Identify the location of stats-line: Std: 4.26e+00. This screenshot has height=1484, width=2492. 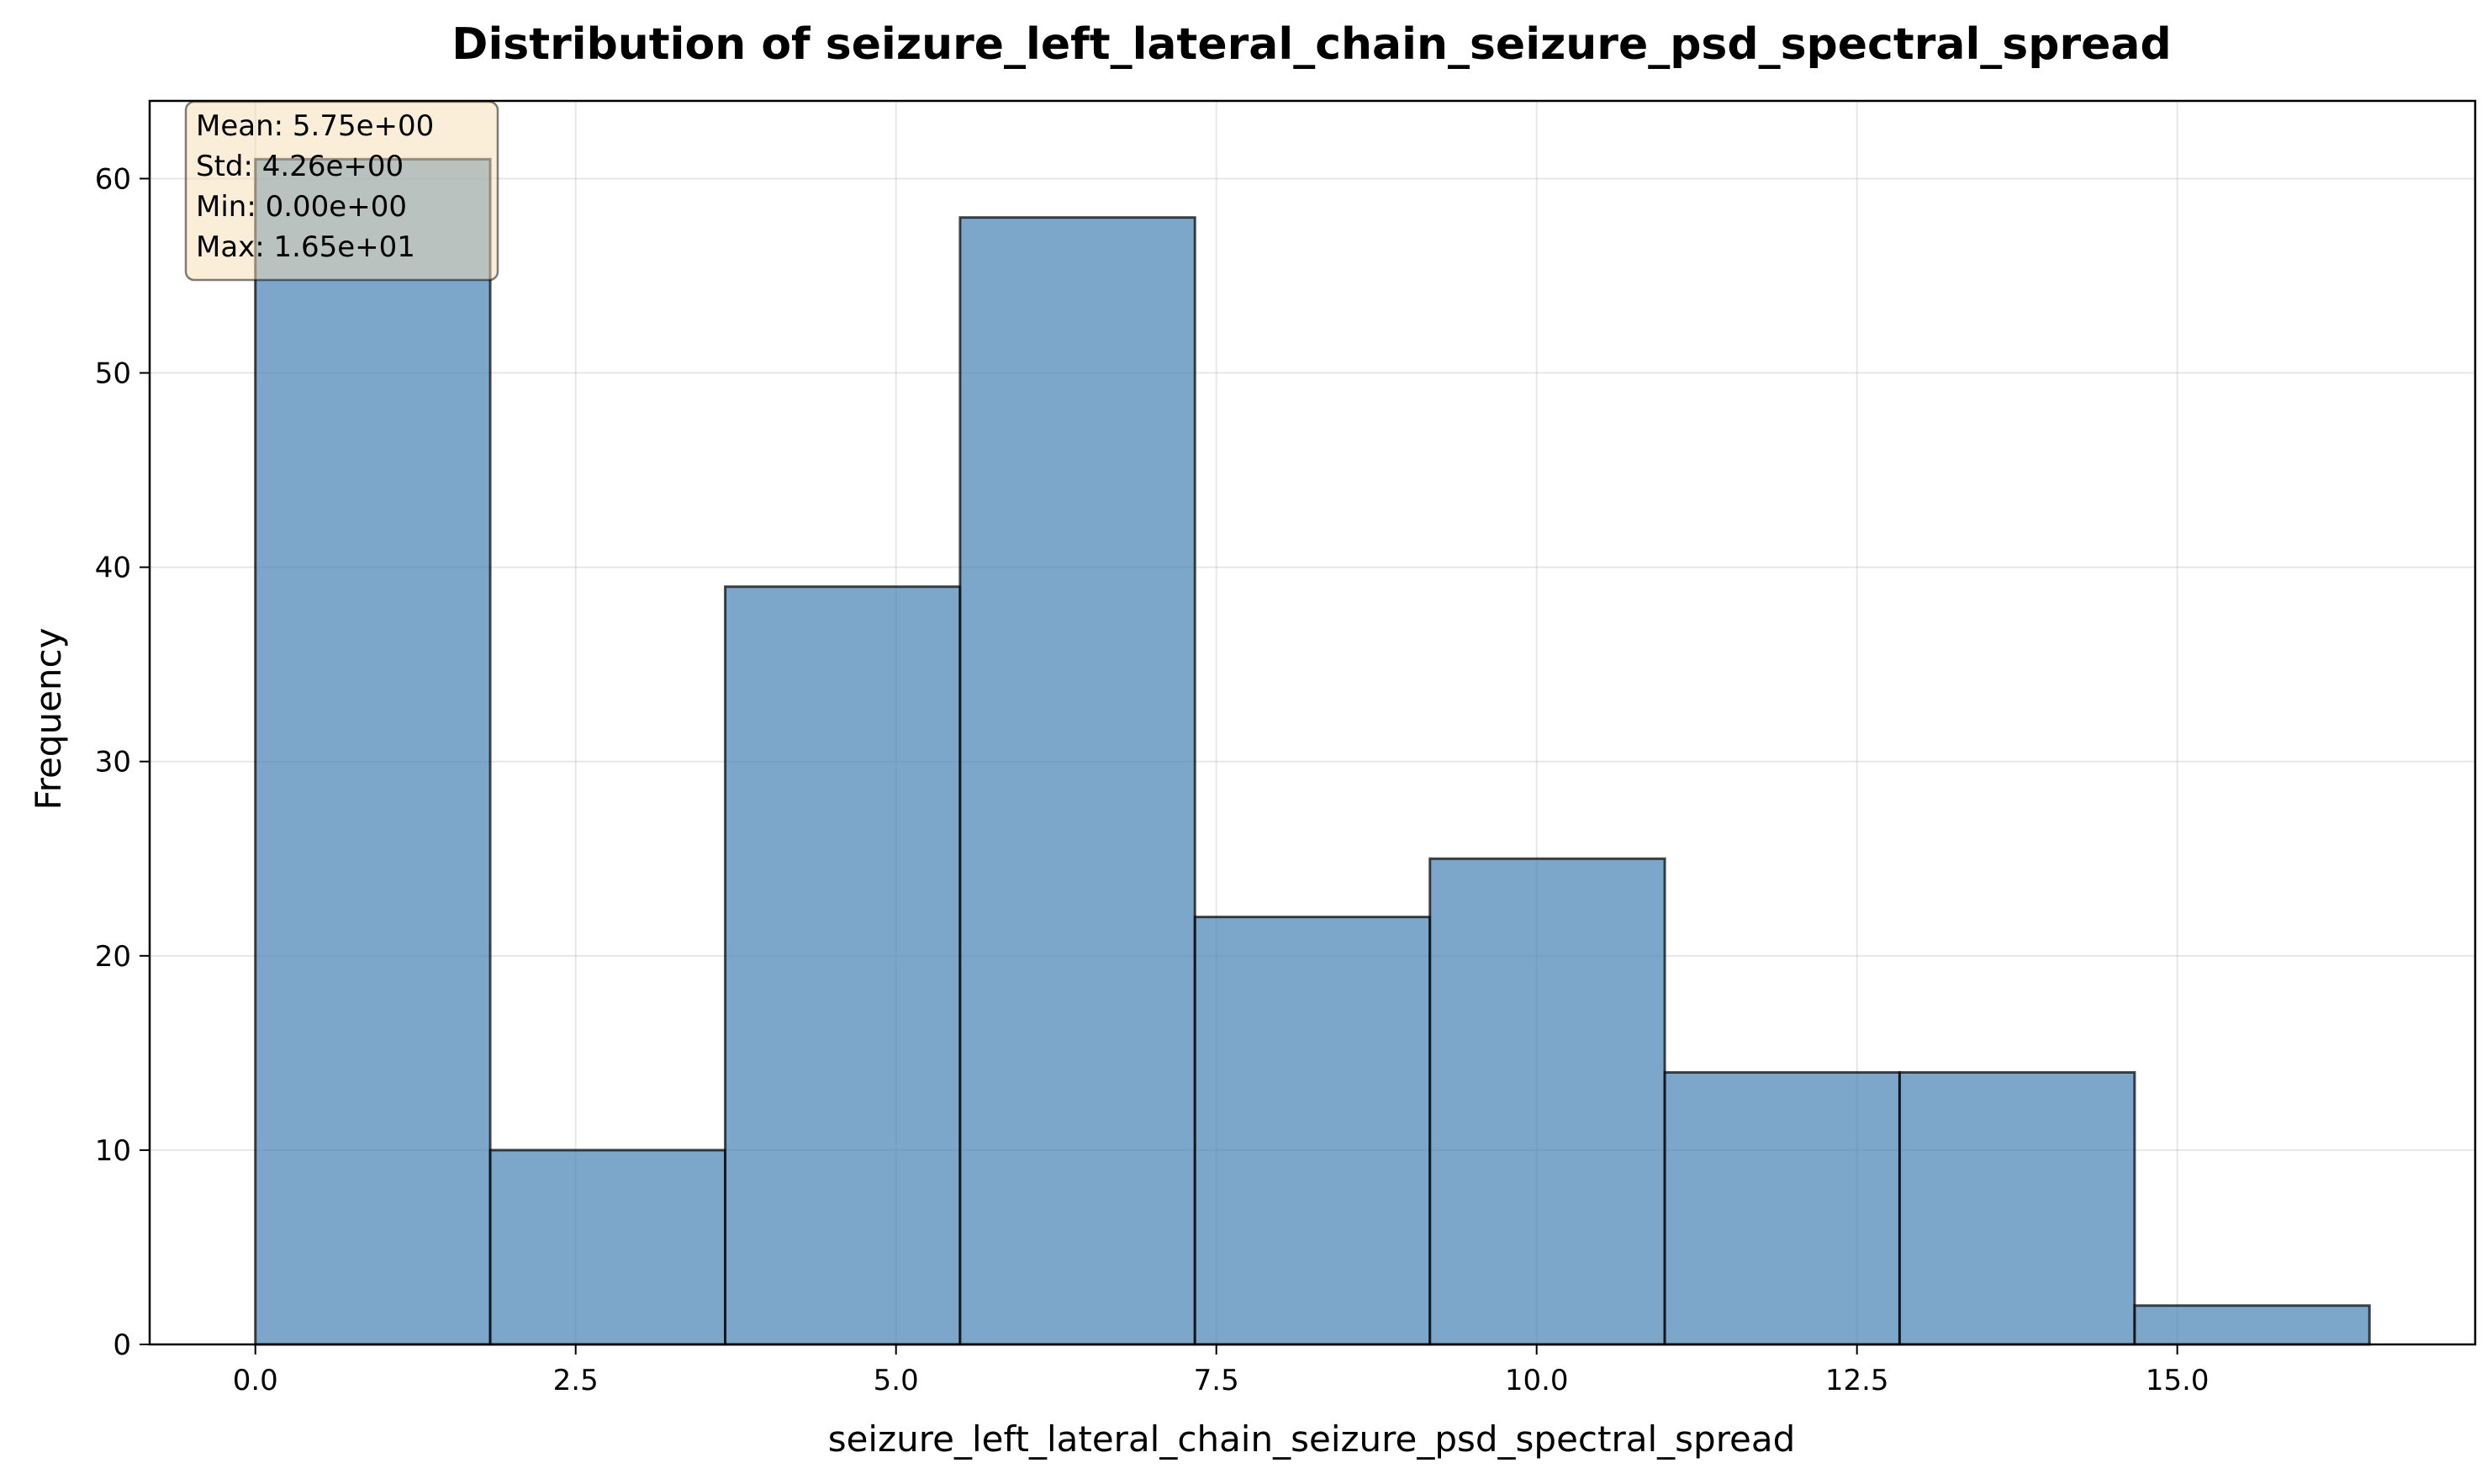
(300, 166).